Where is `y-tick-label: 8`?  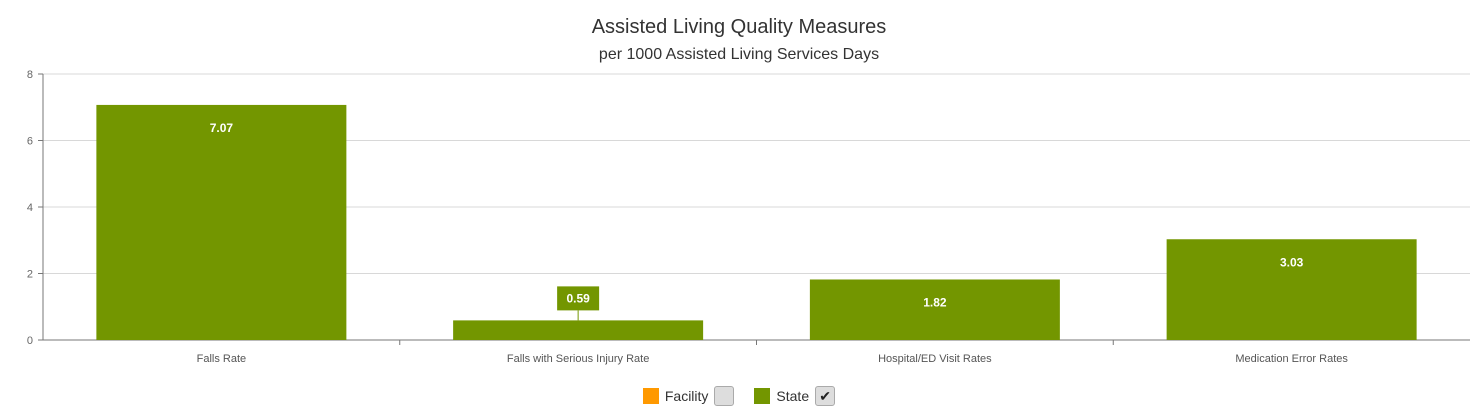
y-tick-label: 8 is located at coordinates (30, 75).